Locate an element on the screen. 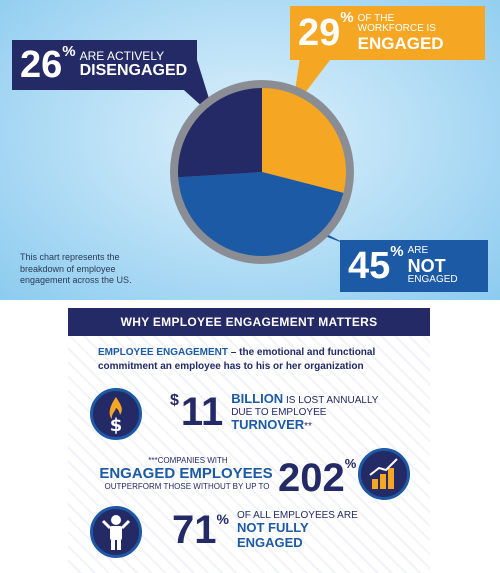 The image size is (500, 573). stat2-line1: ***COMPANIES WITH is located at coordinates (188, 460).